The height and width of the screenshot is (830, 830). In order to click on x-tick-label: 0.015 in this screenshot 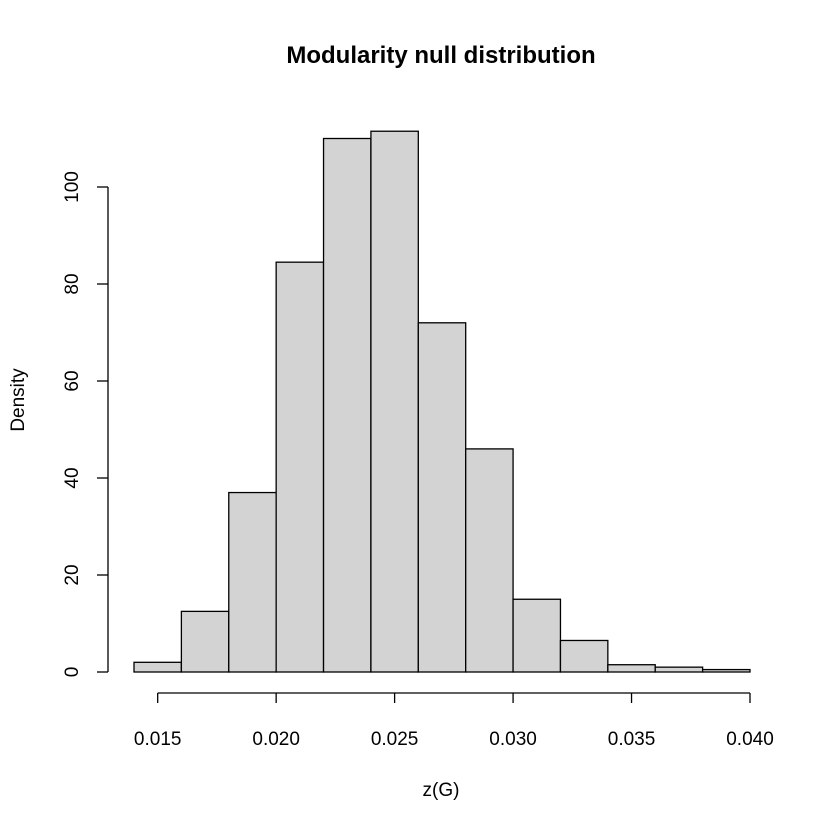, I will do `click(158, 739)`.